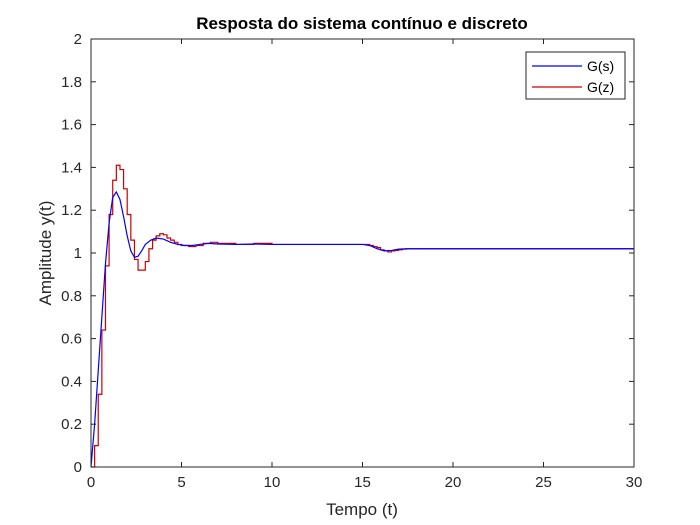 This screenshot has width=700, height=525. What do you see at coordinates (543, 482) in the screenshot?
I see `x-tick-label: 25` at bounding box center [543, 482].